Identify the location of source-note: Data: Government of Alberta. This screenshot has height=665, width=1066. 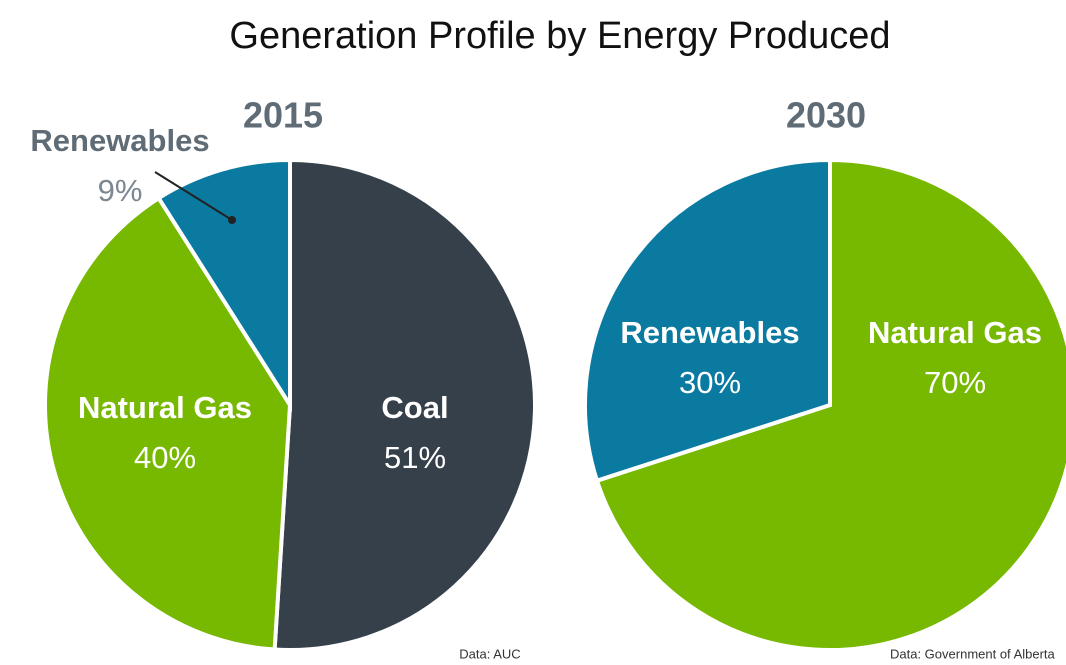
(973, 653).